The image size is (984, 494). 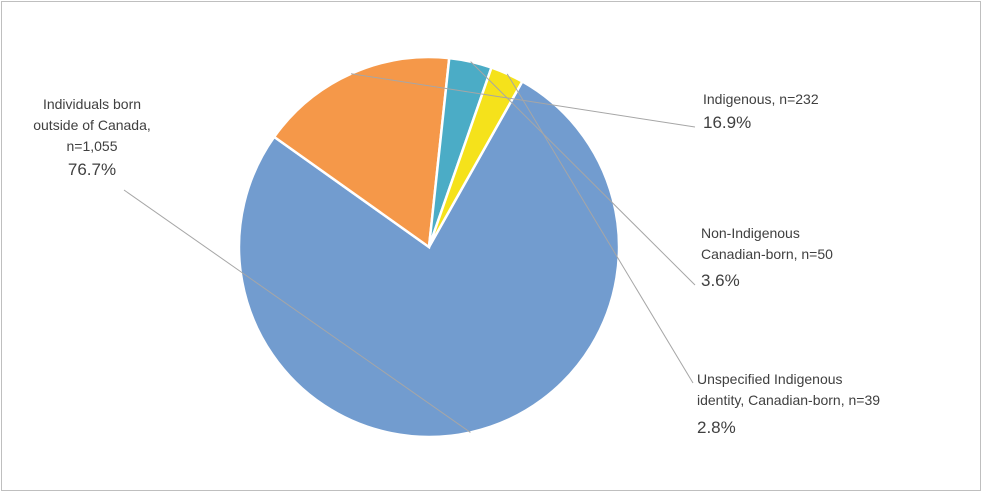 I want to click on slice-label-3-line-2: Canadian-born, n=50, so click(x=767, y=254).